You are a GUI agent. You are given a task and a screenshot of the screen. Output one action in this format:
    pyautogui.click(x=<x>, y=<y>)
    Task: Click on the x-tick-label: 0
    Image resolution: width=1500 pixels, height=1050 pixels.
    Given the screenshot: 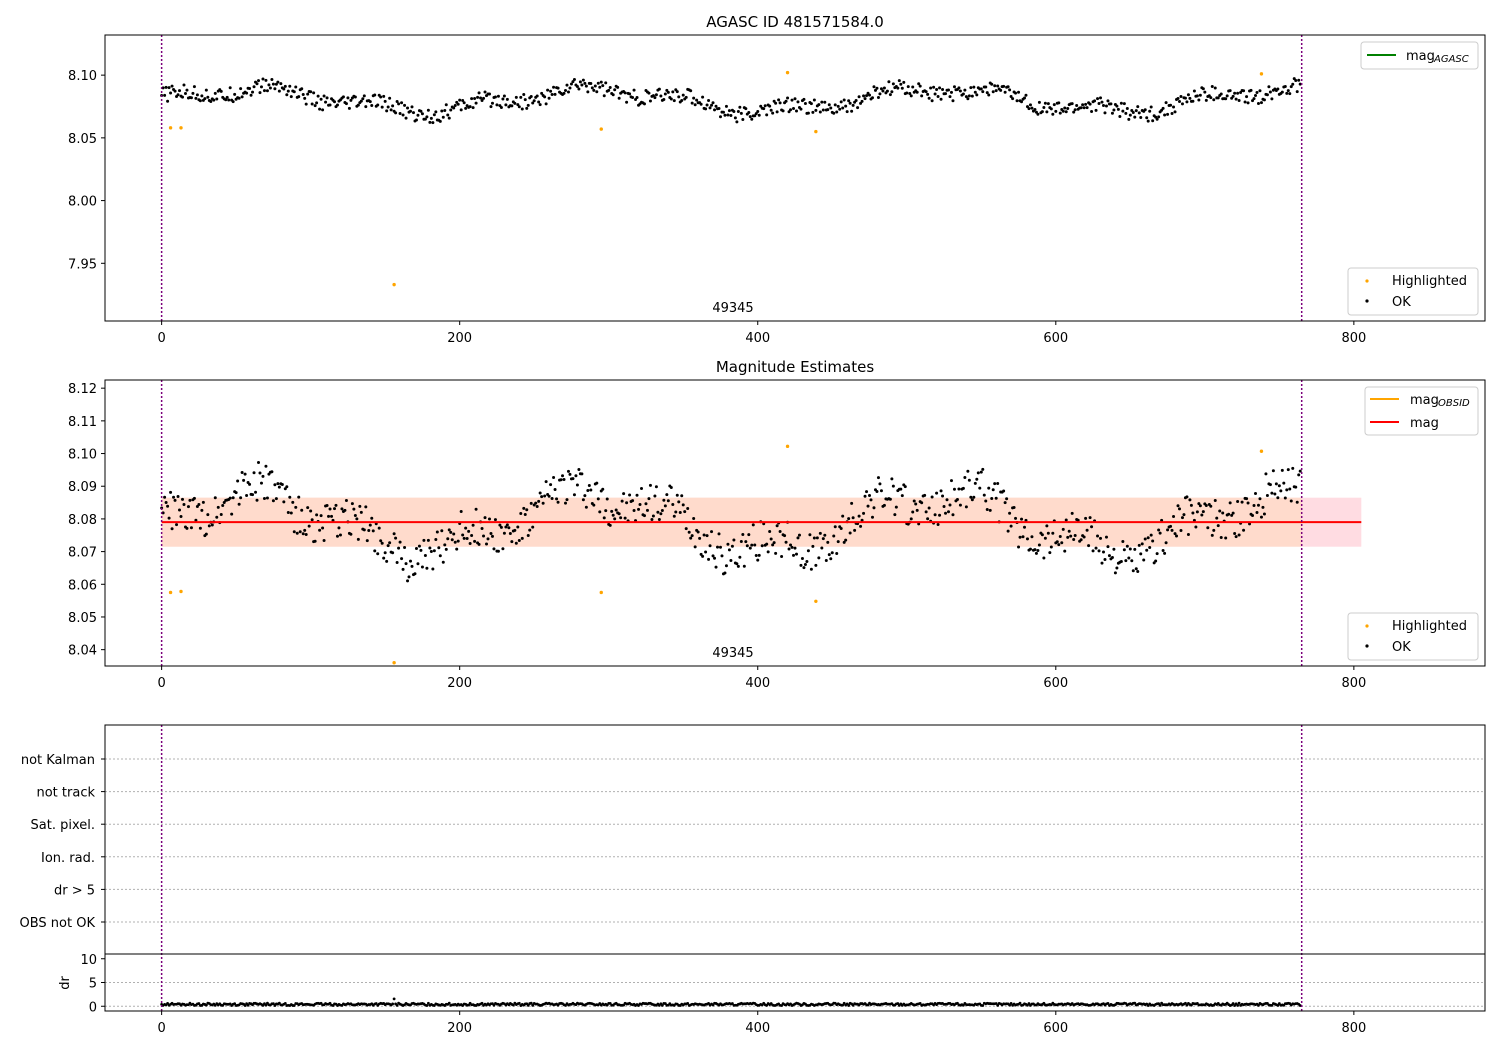 What is the action you would take?
    pyautogui.click(x=161, y=1028)
    